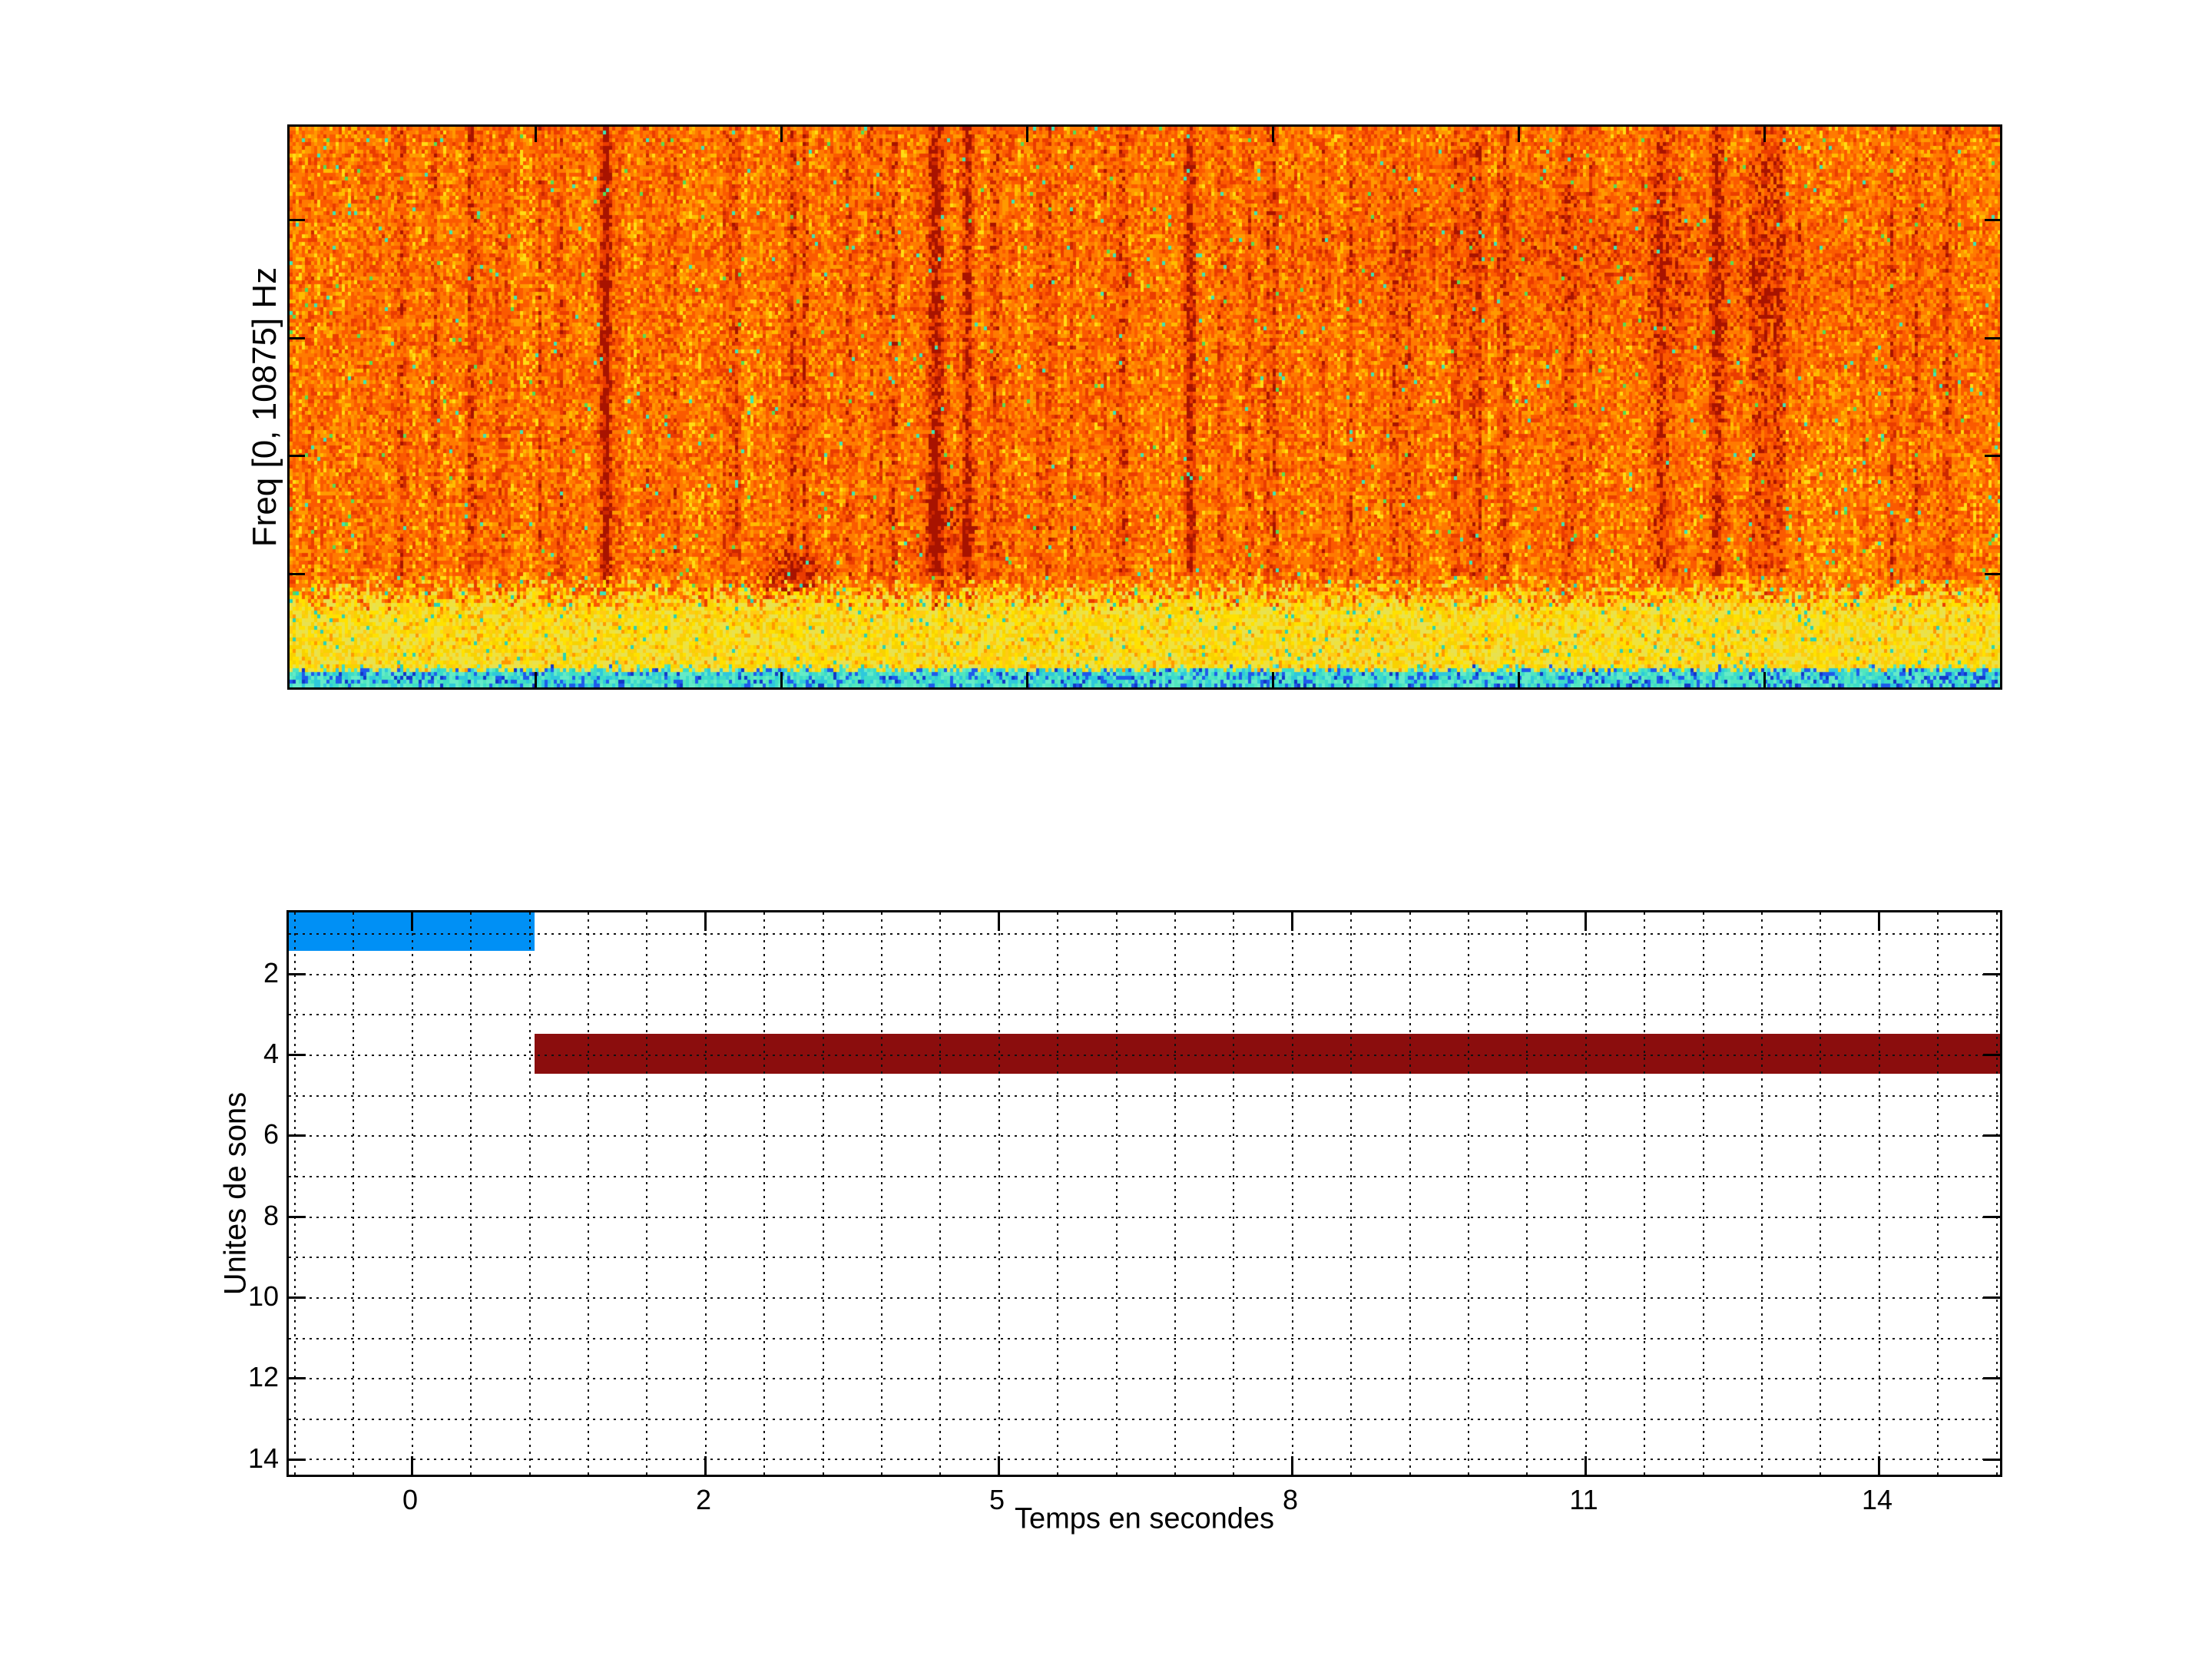 This screenshot has height=1659, width=2212. What do you see at coordinates (263, 1296) in the screenshot?
I see `y-tick-label: 10` at bounding box center [263, 1296].